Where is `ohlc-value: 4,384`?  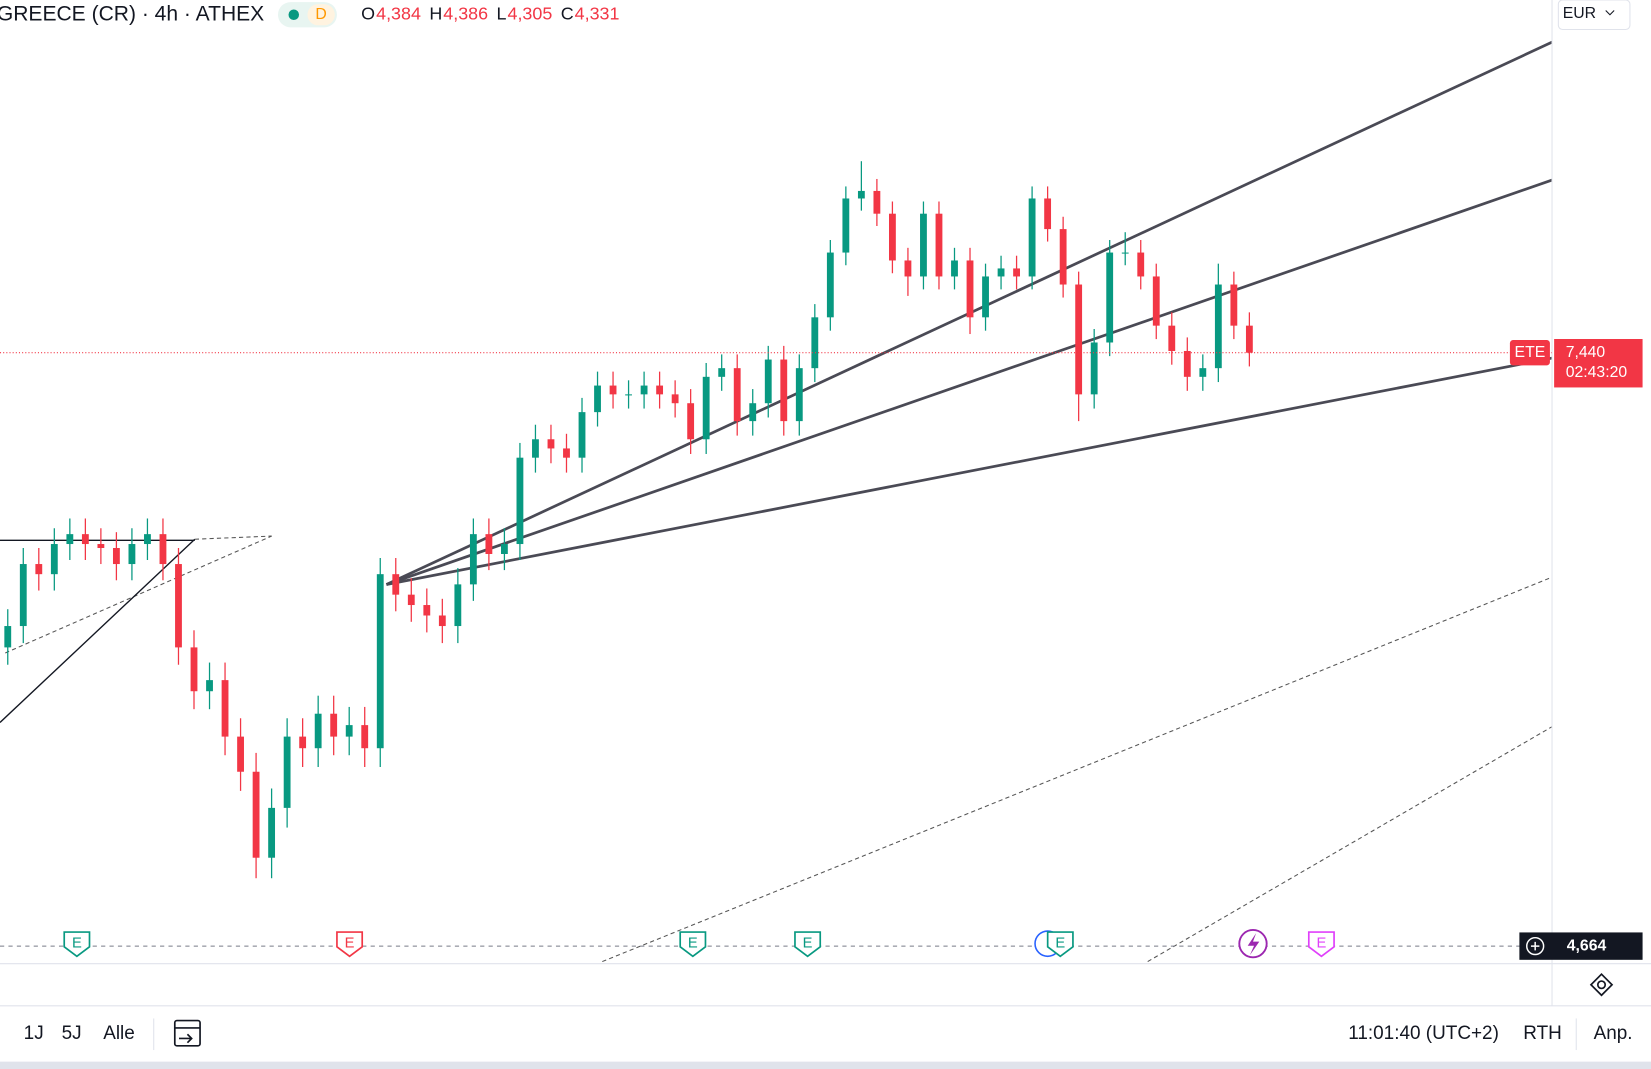 ohlc-value: 4,384 is located at coordinates (398, 13).